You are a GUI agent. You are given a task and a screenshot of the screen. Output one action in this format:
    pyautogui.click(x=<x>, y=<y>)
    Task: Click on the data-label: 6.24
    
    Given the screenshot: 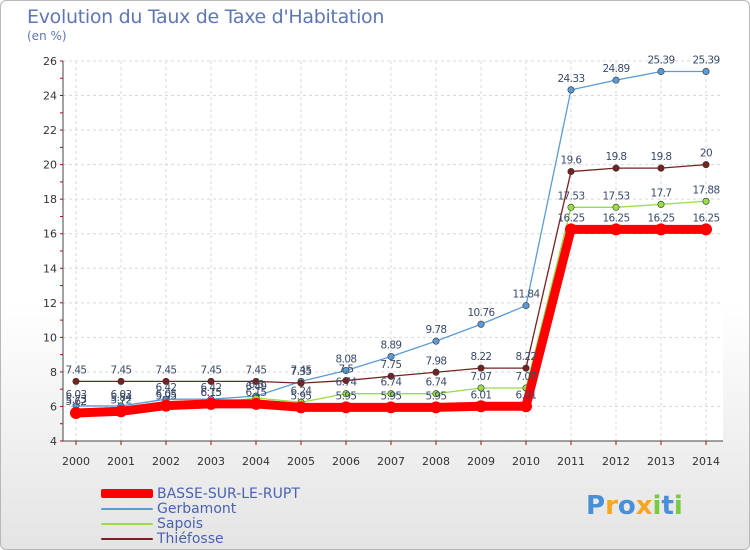 What is the action you would take?
    pyautogui.click(x=302, y=391)
    